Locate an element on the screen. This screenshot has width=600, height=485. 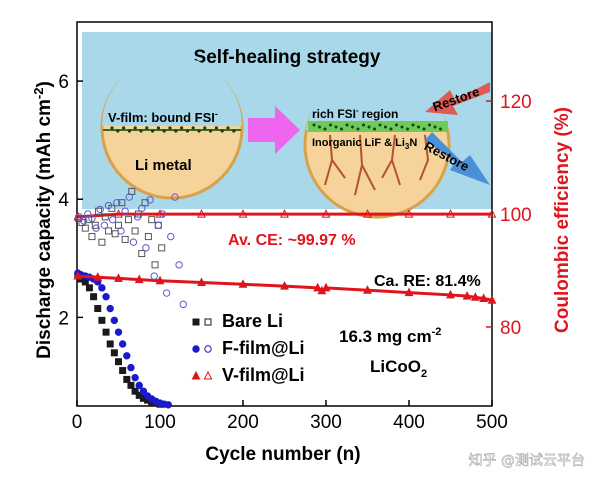
y-axis-left-title: Discharge capacity (mAh cm-2) is located at coordinates (43, 220).